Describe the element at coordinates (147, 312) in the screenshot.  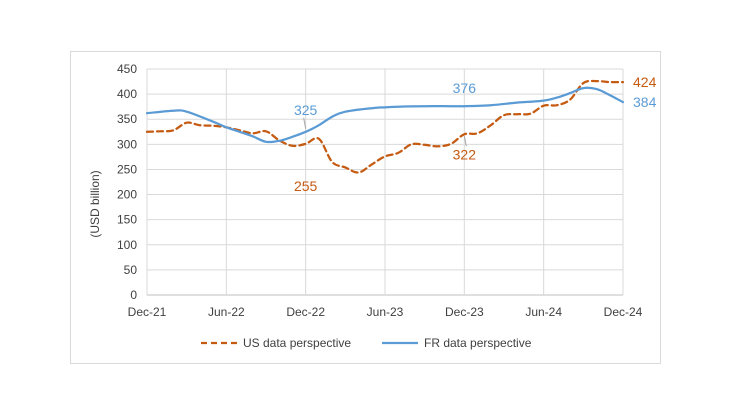
I see `x-tick-label: Dec-21` at that location.